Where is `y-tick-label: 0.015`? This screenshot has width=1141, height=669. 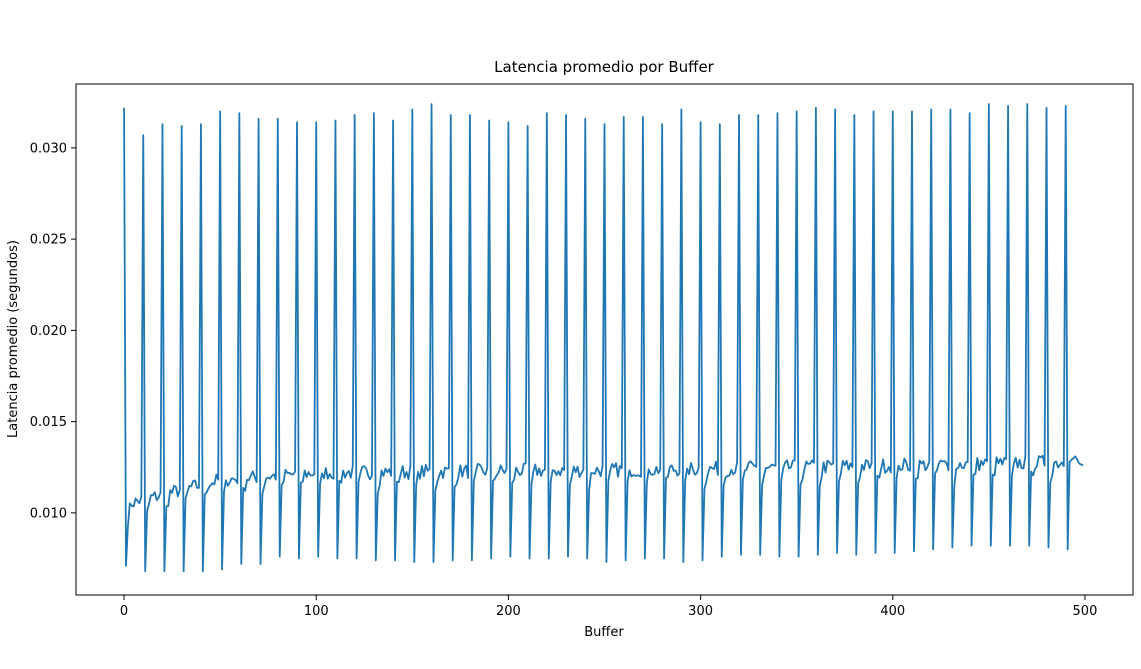
y-tick-label: 0.015 is located at coordinates (48, 422).